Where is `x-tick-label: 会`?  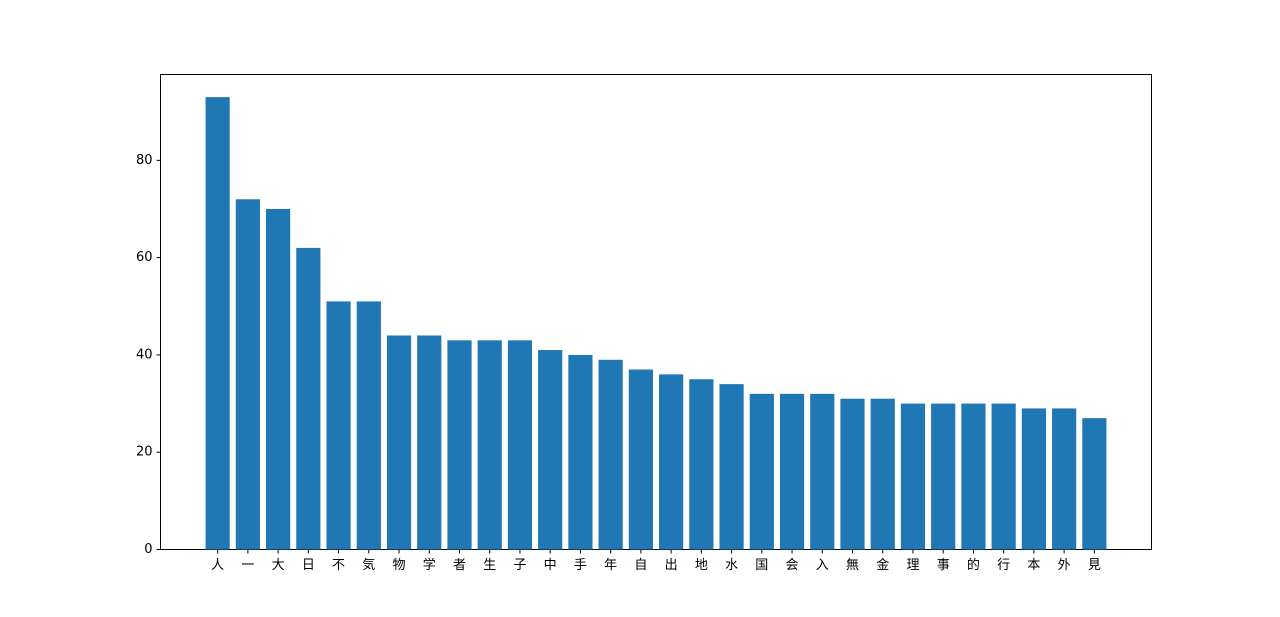 x-tick-label: 会 is located at coordinates (792, 565).